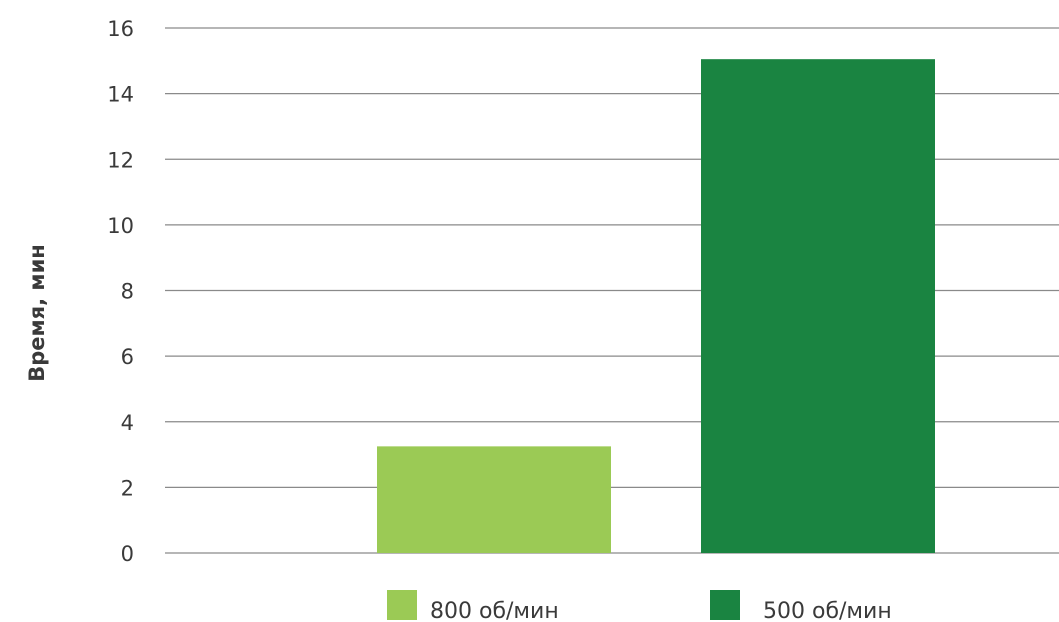 Image resolution: width=1059 pixels, height=622 pixels. Describe the element at coordinates (120, 29) in the screenshot. I see `y-tick-label: 16` at that location.